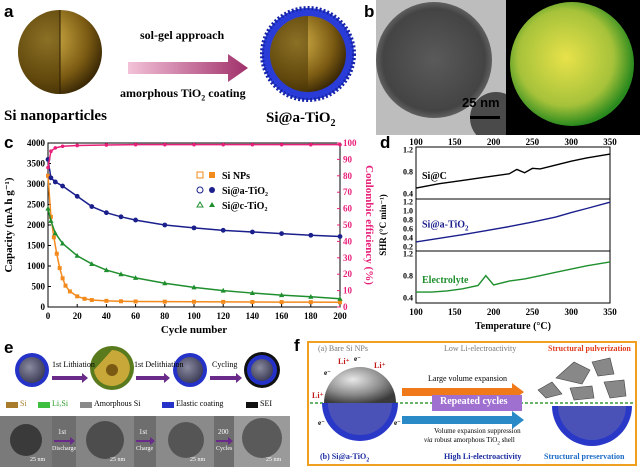  What do you see at coordinates (64, 449) in the screenshot?
I see `tem-arrow1-bottom: Discharge` at bounding box center [64, 449].